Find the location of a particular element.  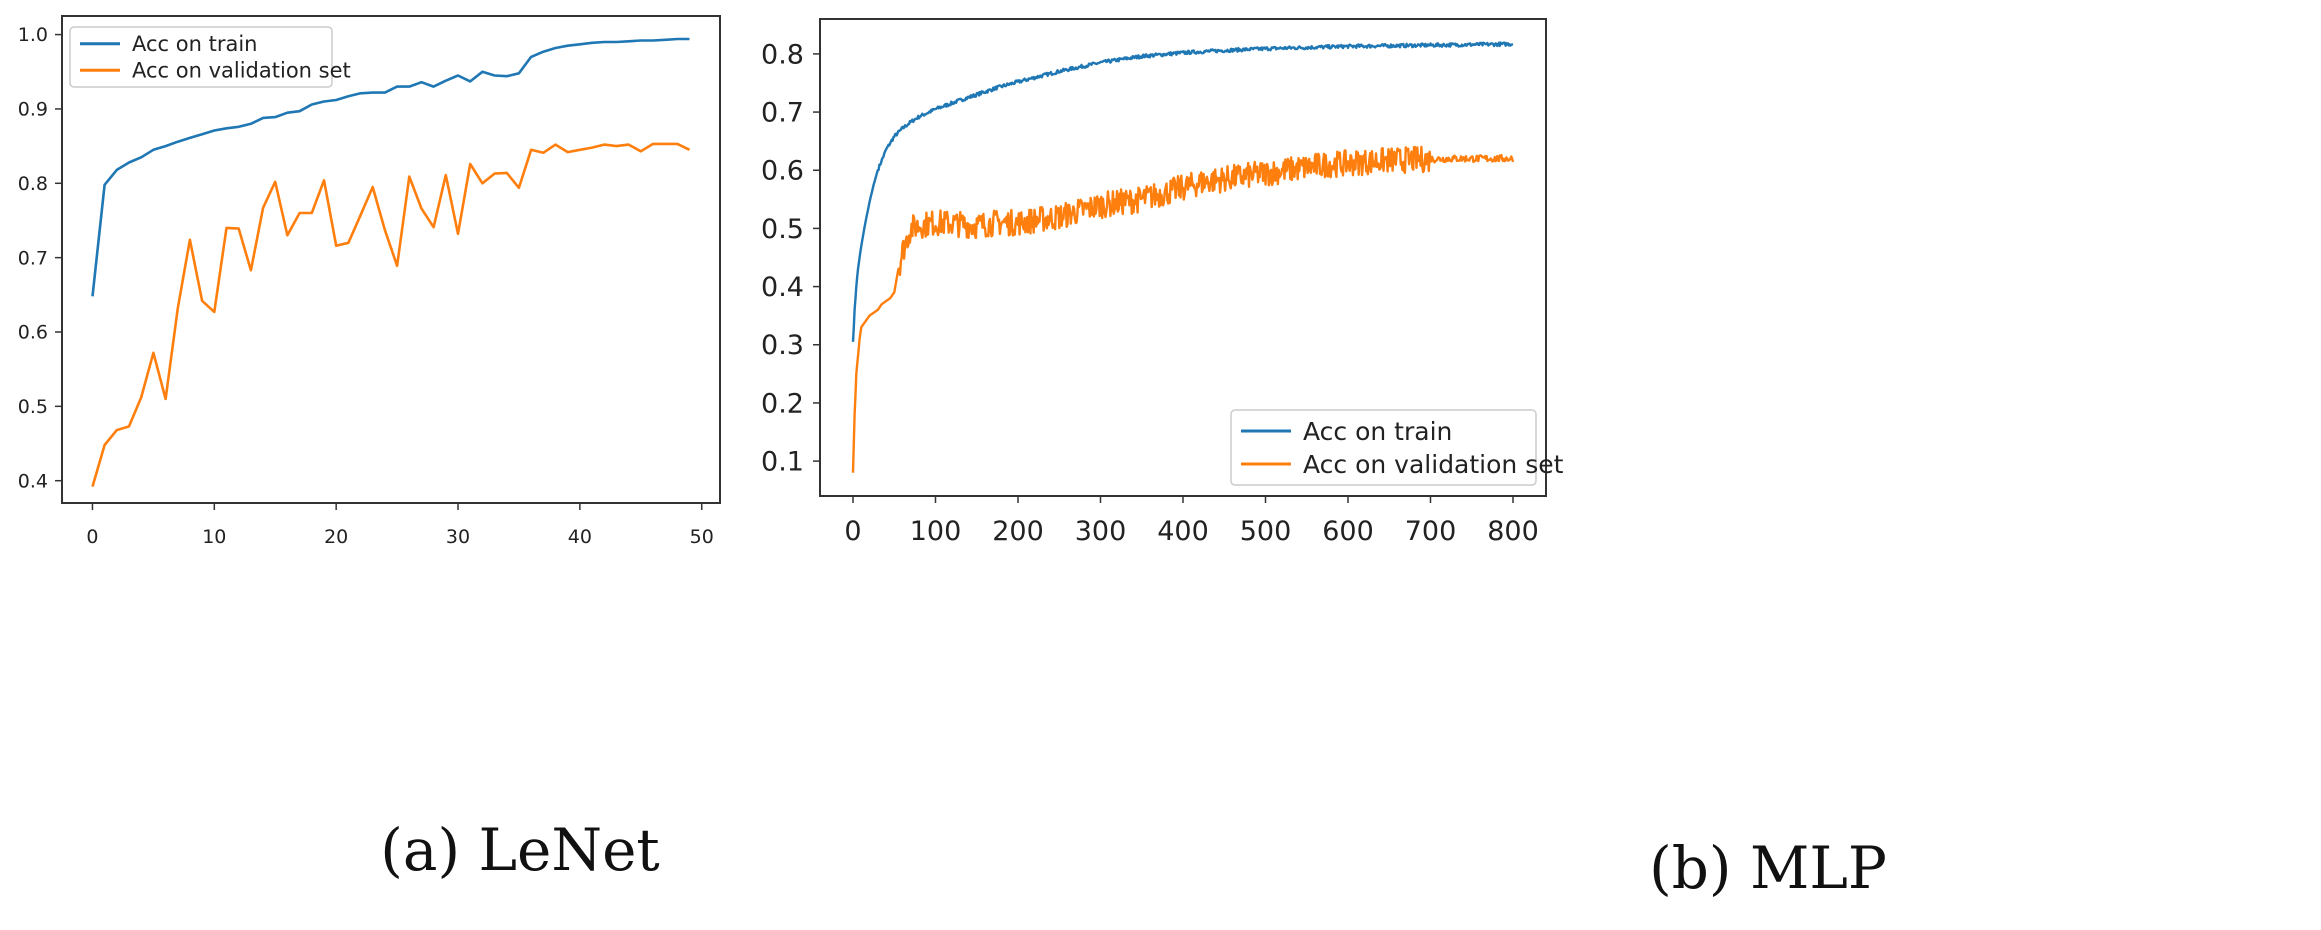

x-tick-label: 100 is located at coordinates (936, 531).